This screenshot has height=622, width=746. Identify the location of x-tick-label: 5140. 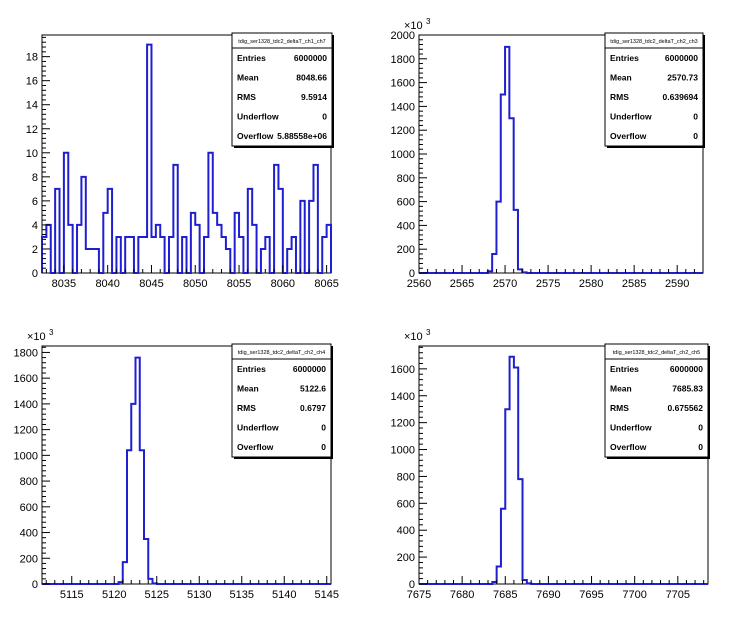
(284, 595).